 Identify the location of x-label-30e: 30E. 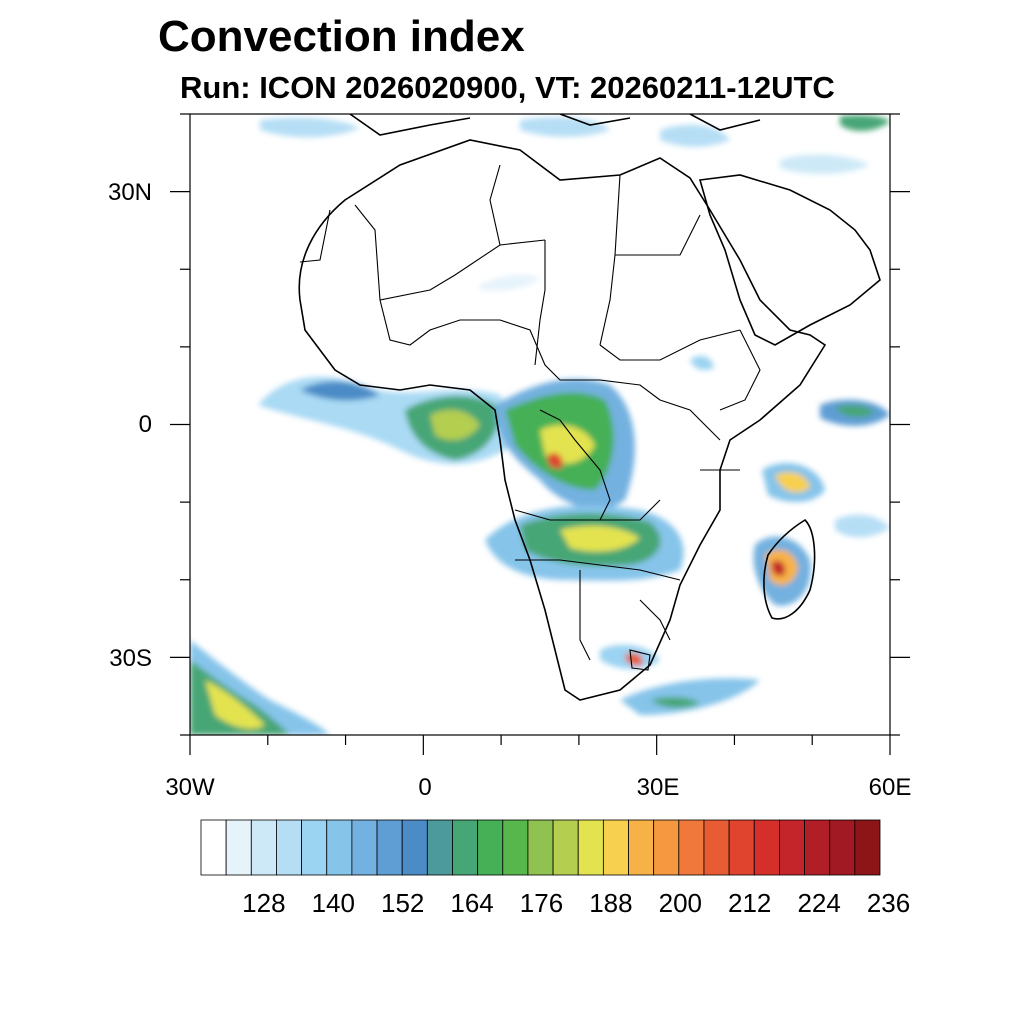
(658, 787).